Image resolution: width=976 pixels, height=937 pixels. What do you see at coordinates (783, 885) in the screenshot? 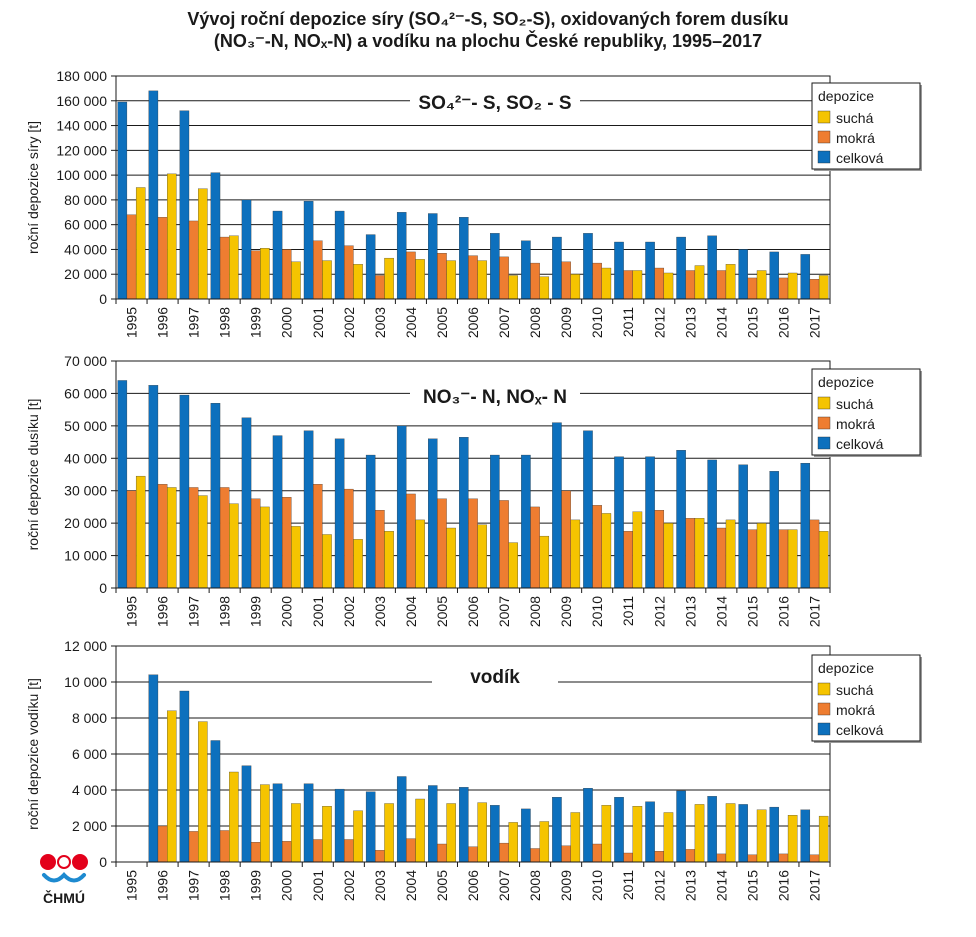
I see `x-tick-label: 2016` at bounding box center [783, 885].